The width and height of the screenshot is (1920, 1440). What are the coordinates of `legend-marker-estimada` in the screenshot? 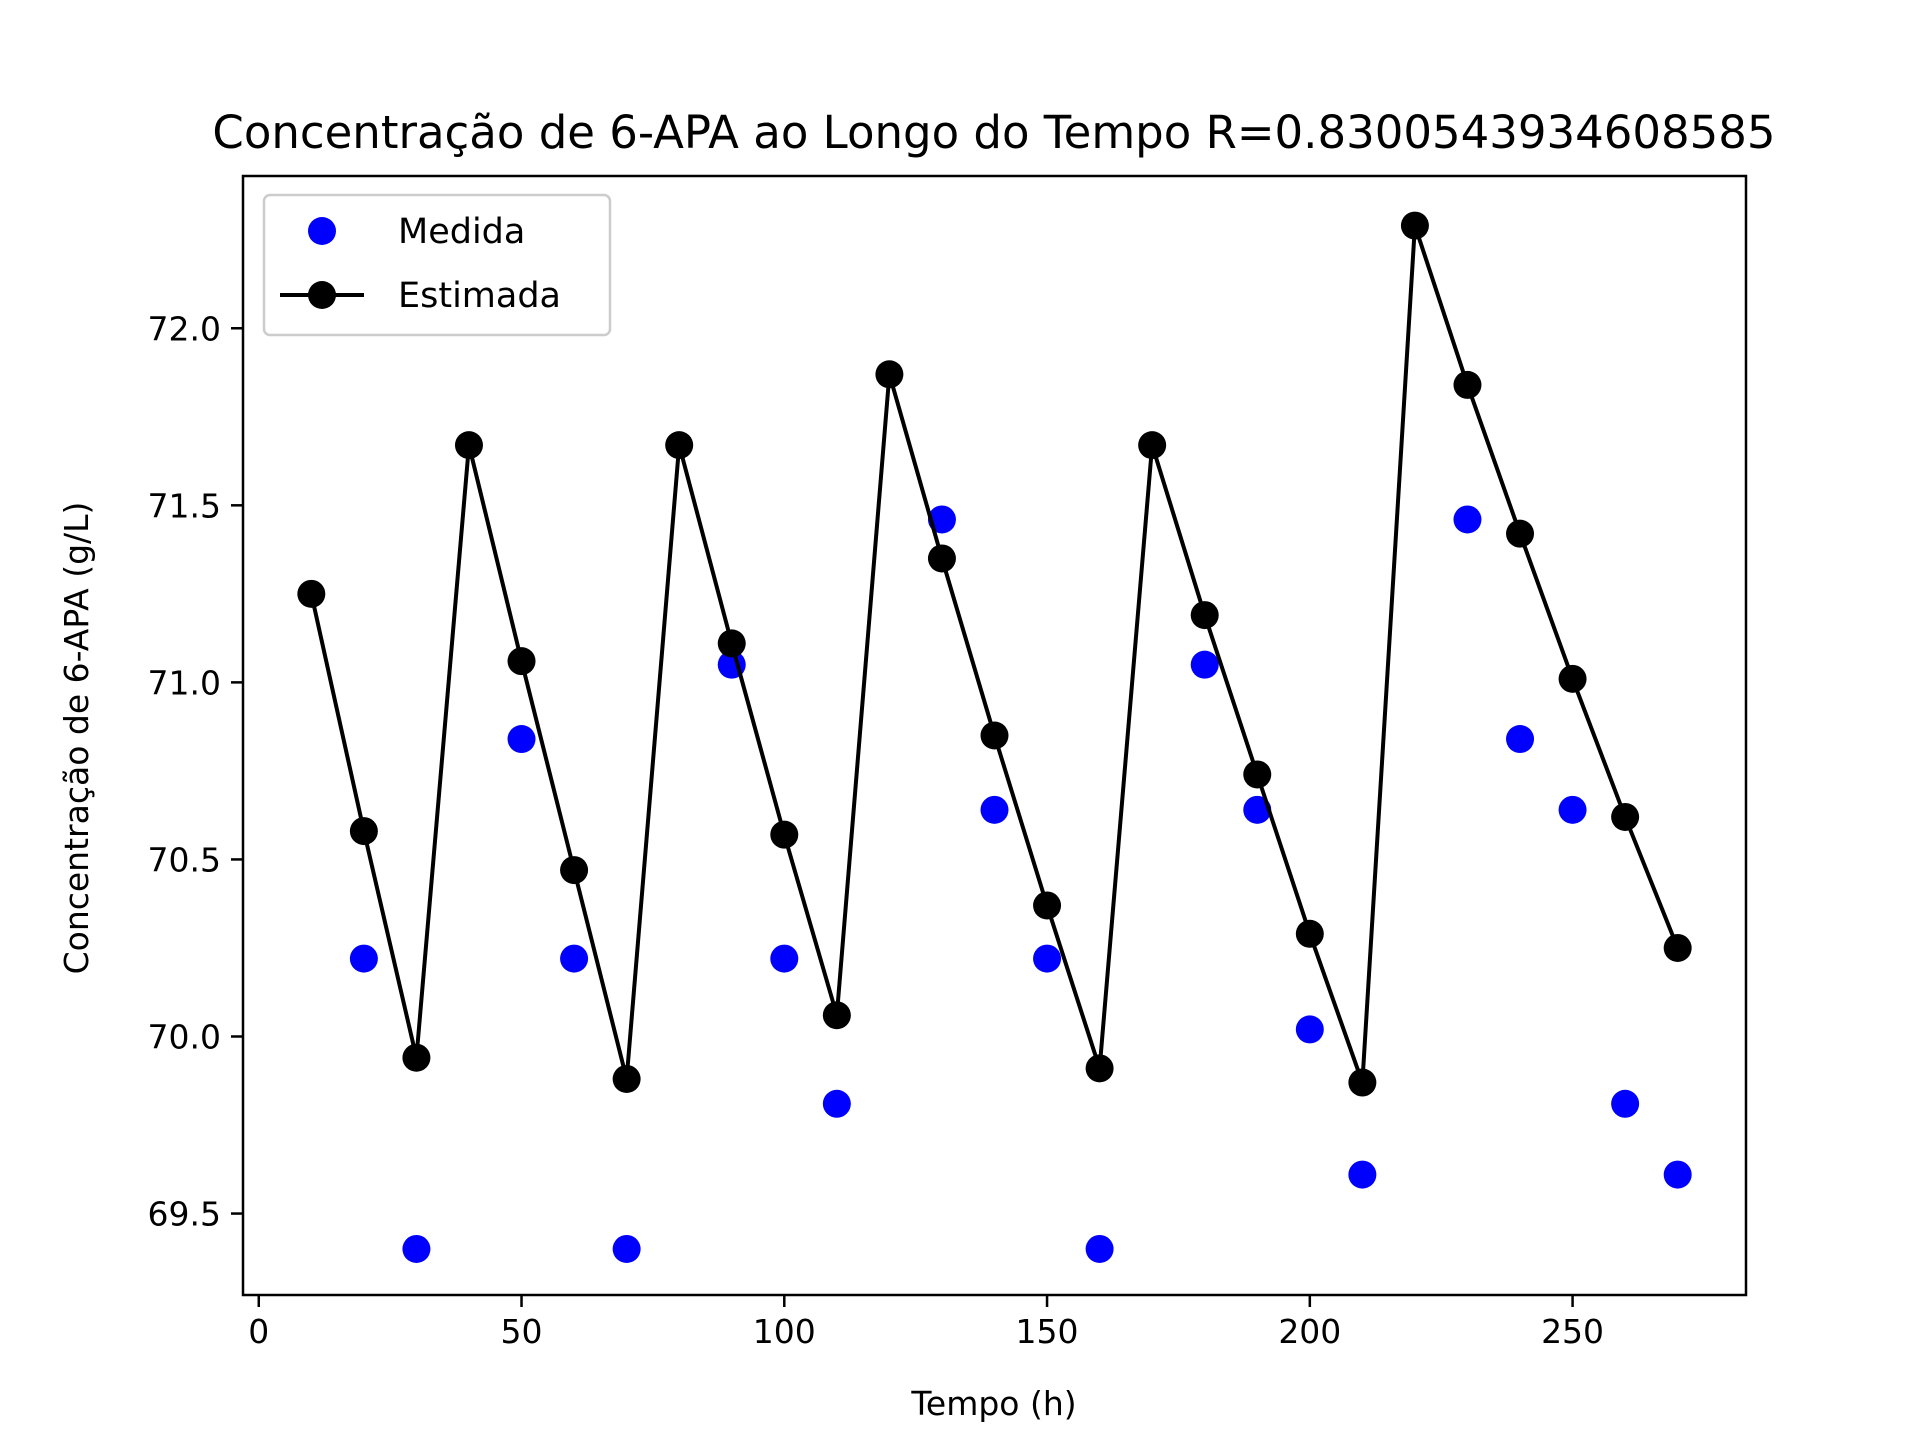 It's located at (322, 295).